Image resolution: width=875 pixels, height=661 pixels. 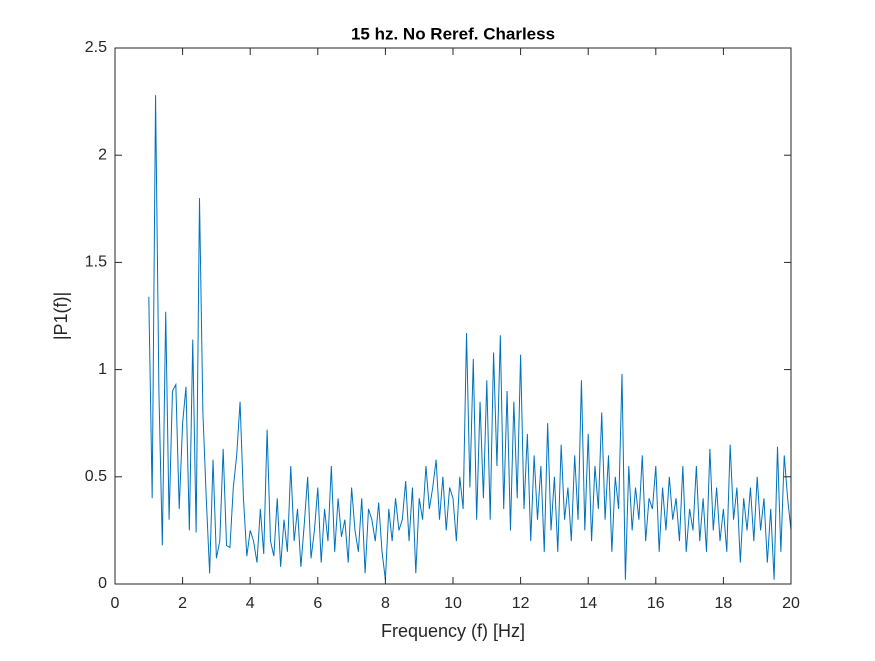 I want to click on y-tick-label: 0, so click(x=102, y=583).